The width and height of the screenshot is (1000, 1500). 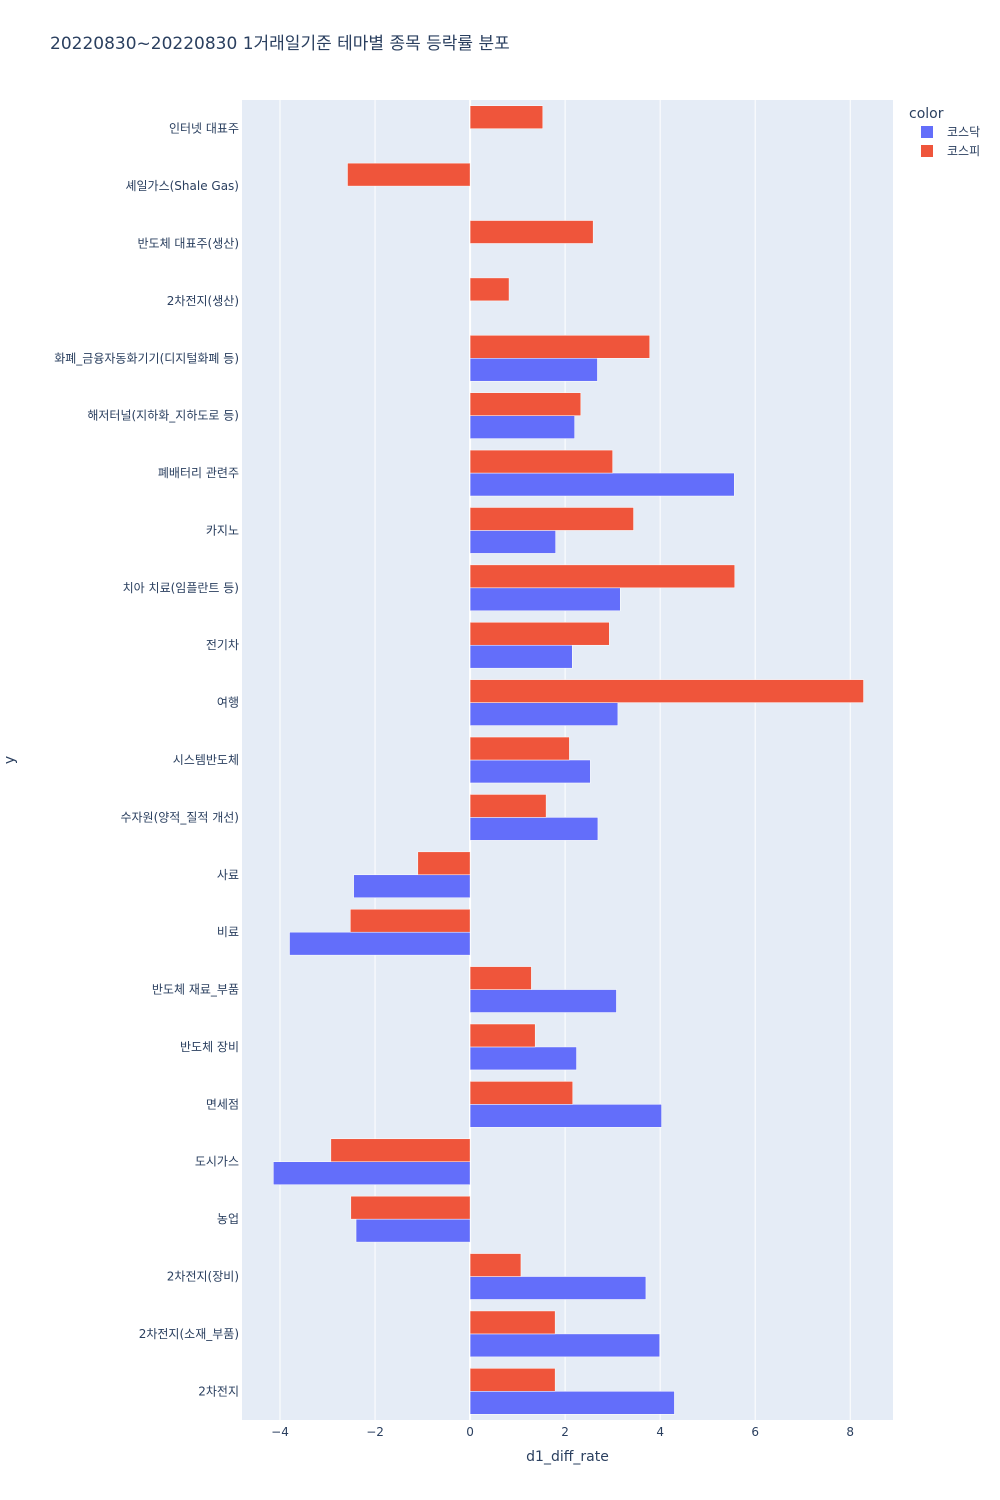 I want to click on legend-label: 코스피, so click(x=963, y=151).